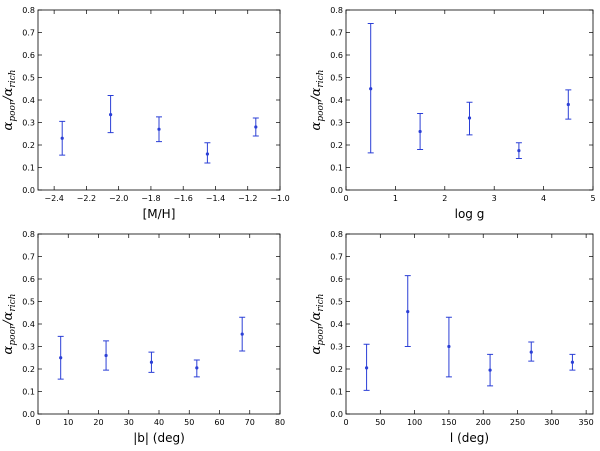  I want to click on latitude-xtick-label: 40, so click(159, 422).